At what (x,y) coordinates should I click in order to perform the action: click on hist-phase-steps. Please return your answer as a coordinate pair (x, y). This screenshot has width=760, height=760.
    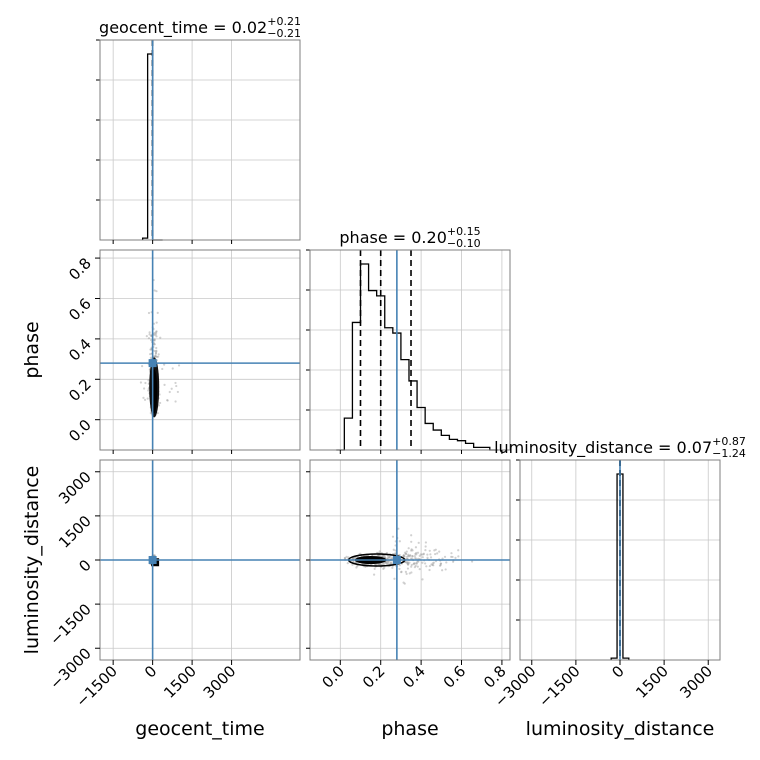
    Looking at the image, I should click on (417, 357).